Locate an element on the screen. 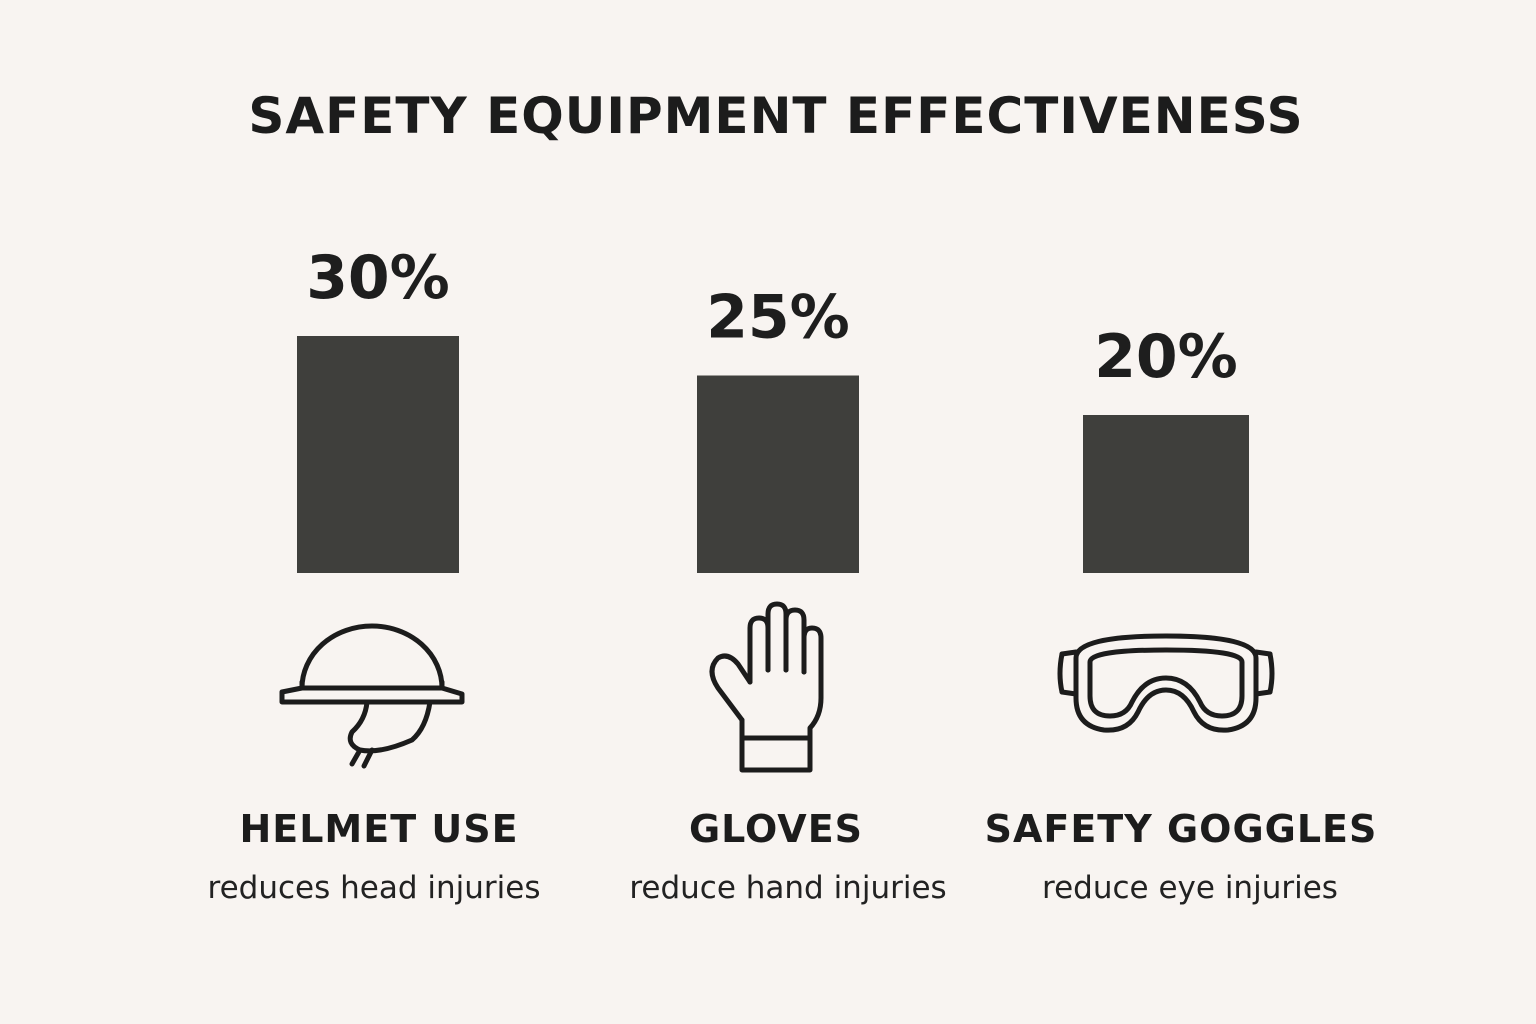 This screenshot has width=1536, height=1024. category-label-gloves: GLOVES is located at coordinates (776, 829).